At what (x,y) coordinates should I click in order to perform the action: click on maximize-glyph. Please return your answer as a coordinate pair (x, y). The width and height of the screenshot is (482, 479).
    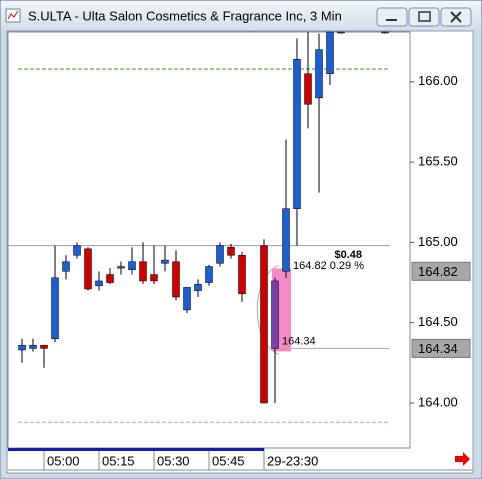
    Looking at the image, I should click on (424, 16).